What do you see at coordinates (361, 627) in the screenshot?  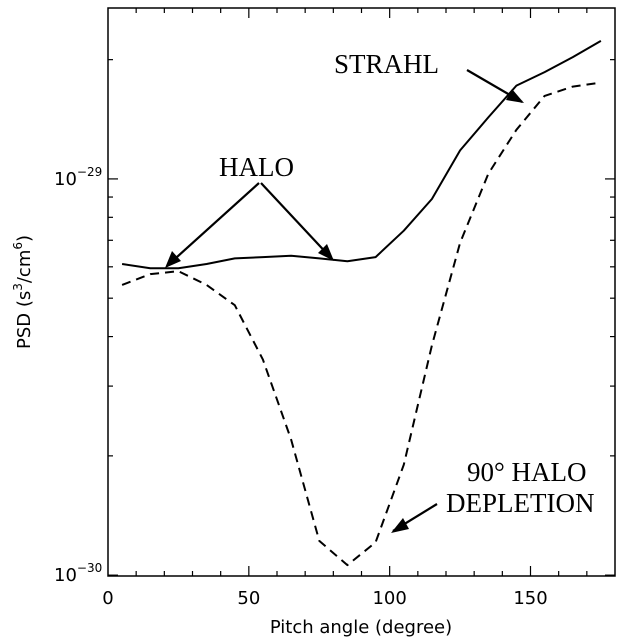 I see `x-axis-title: Pitch angle (degree)` at bounding box center [361, 627].